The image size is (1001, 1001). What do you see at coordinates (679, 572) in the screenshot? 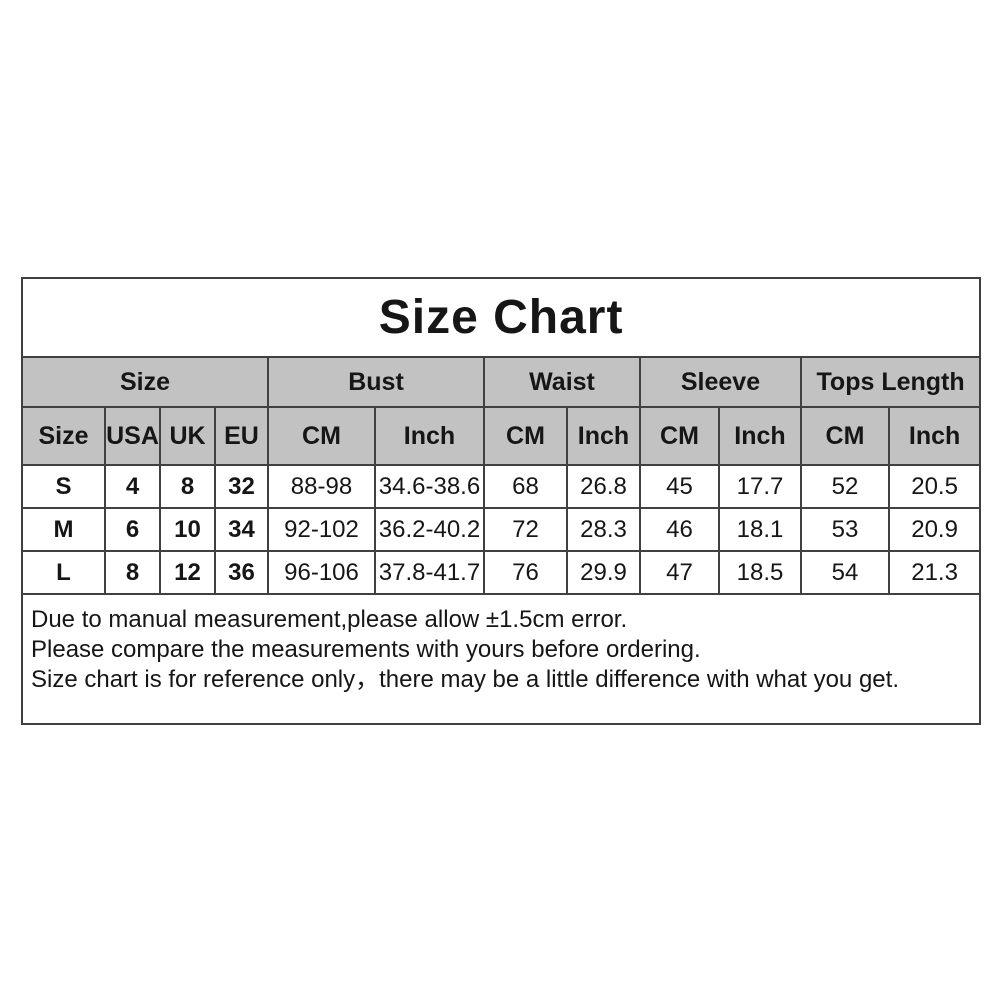
I see `data-cell: 47` at bounding box center [679, 572].